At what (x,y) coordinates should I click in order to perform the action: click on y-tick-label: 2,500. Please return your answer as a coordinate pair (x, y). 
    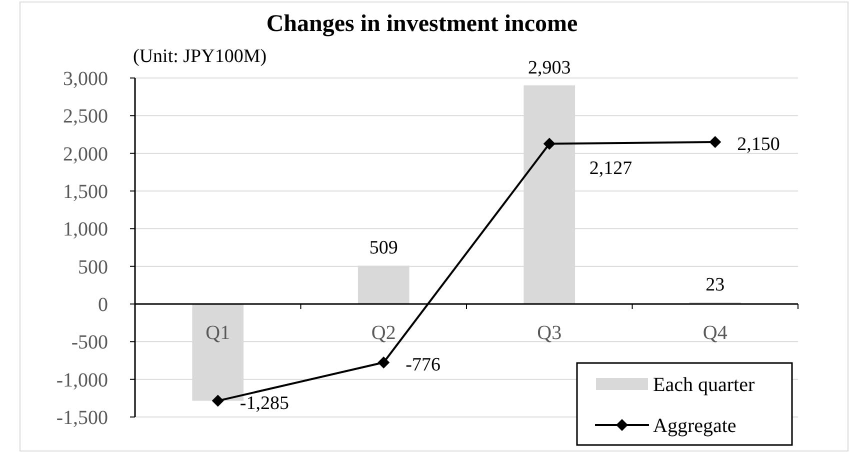
    Looking at the image, I should click on (85, 117).